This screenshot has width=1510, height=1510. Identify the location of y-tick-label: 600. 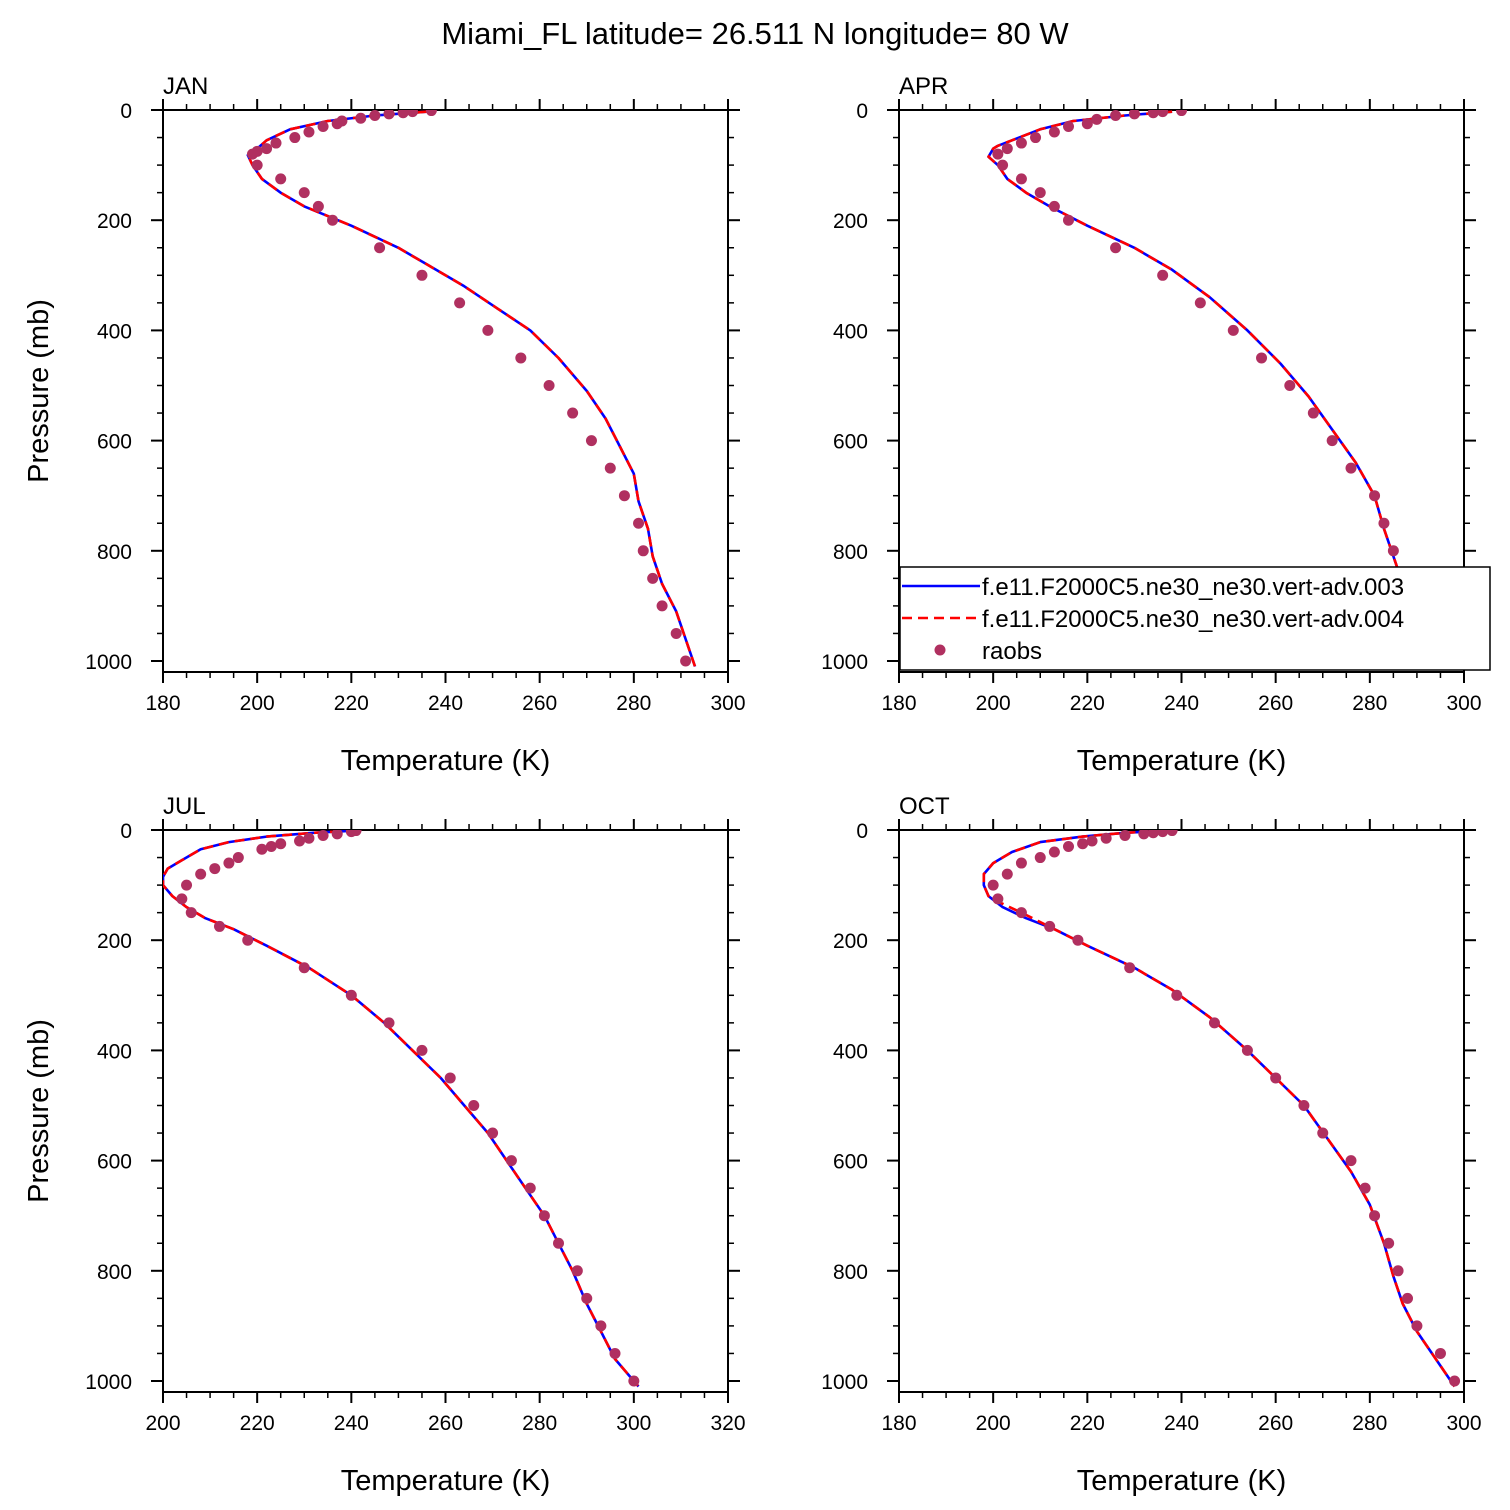
(850, 442).